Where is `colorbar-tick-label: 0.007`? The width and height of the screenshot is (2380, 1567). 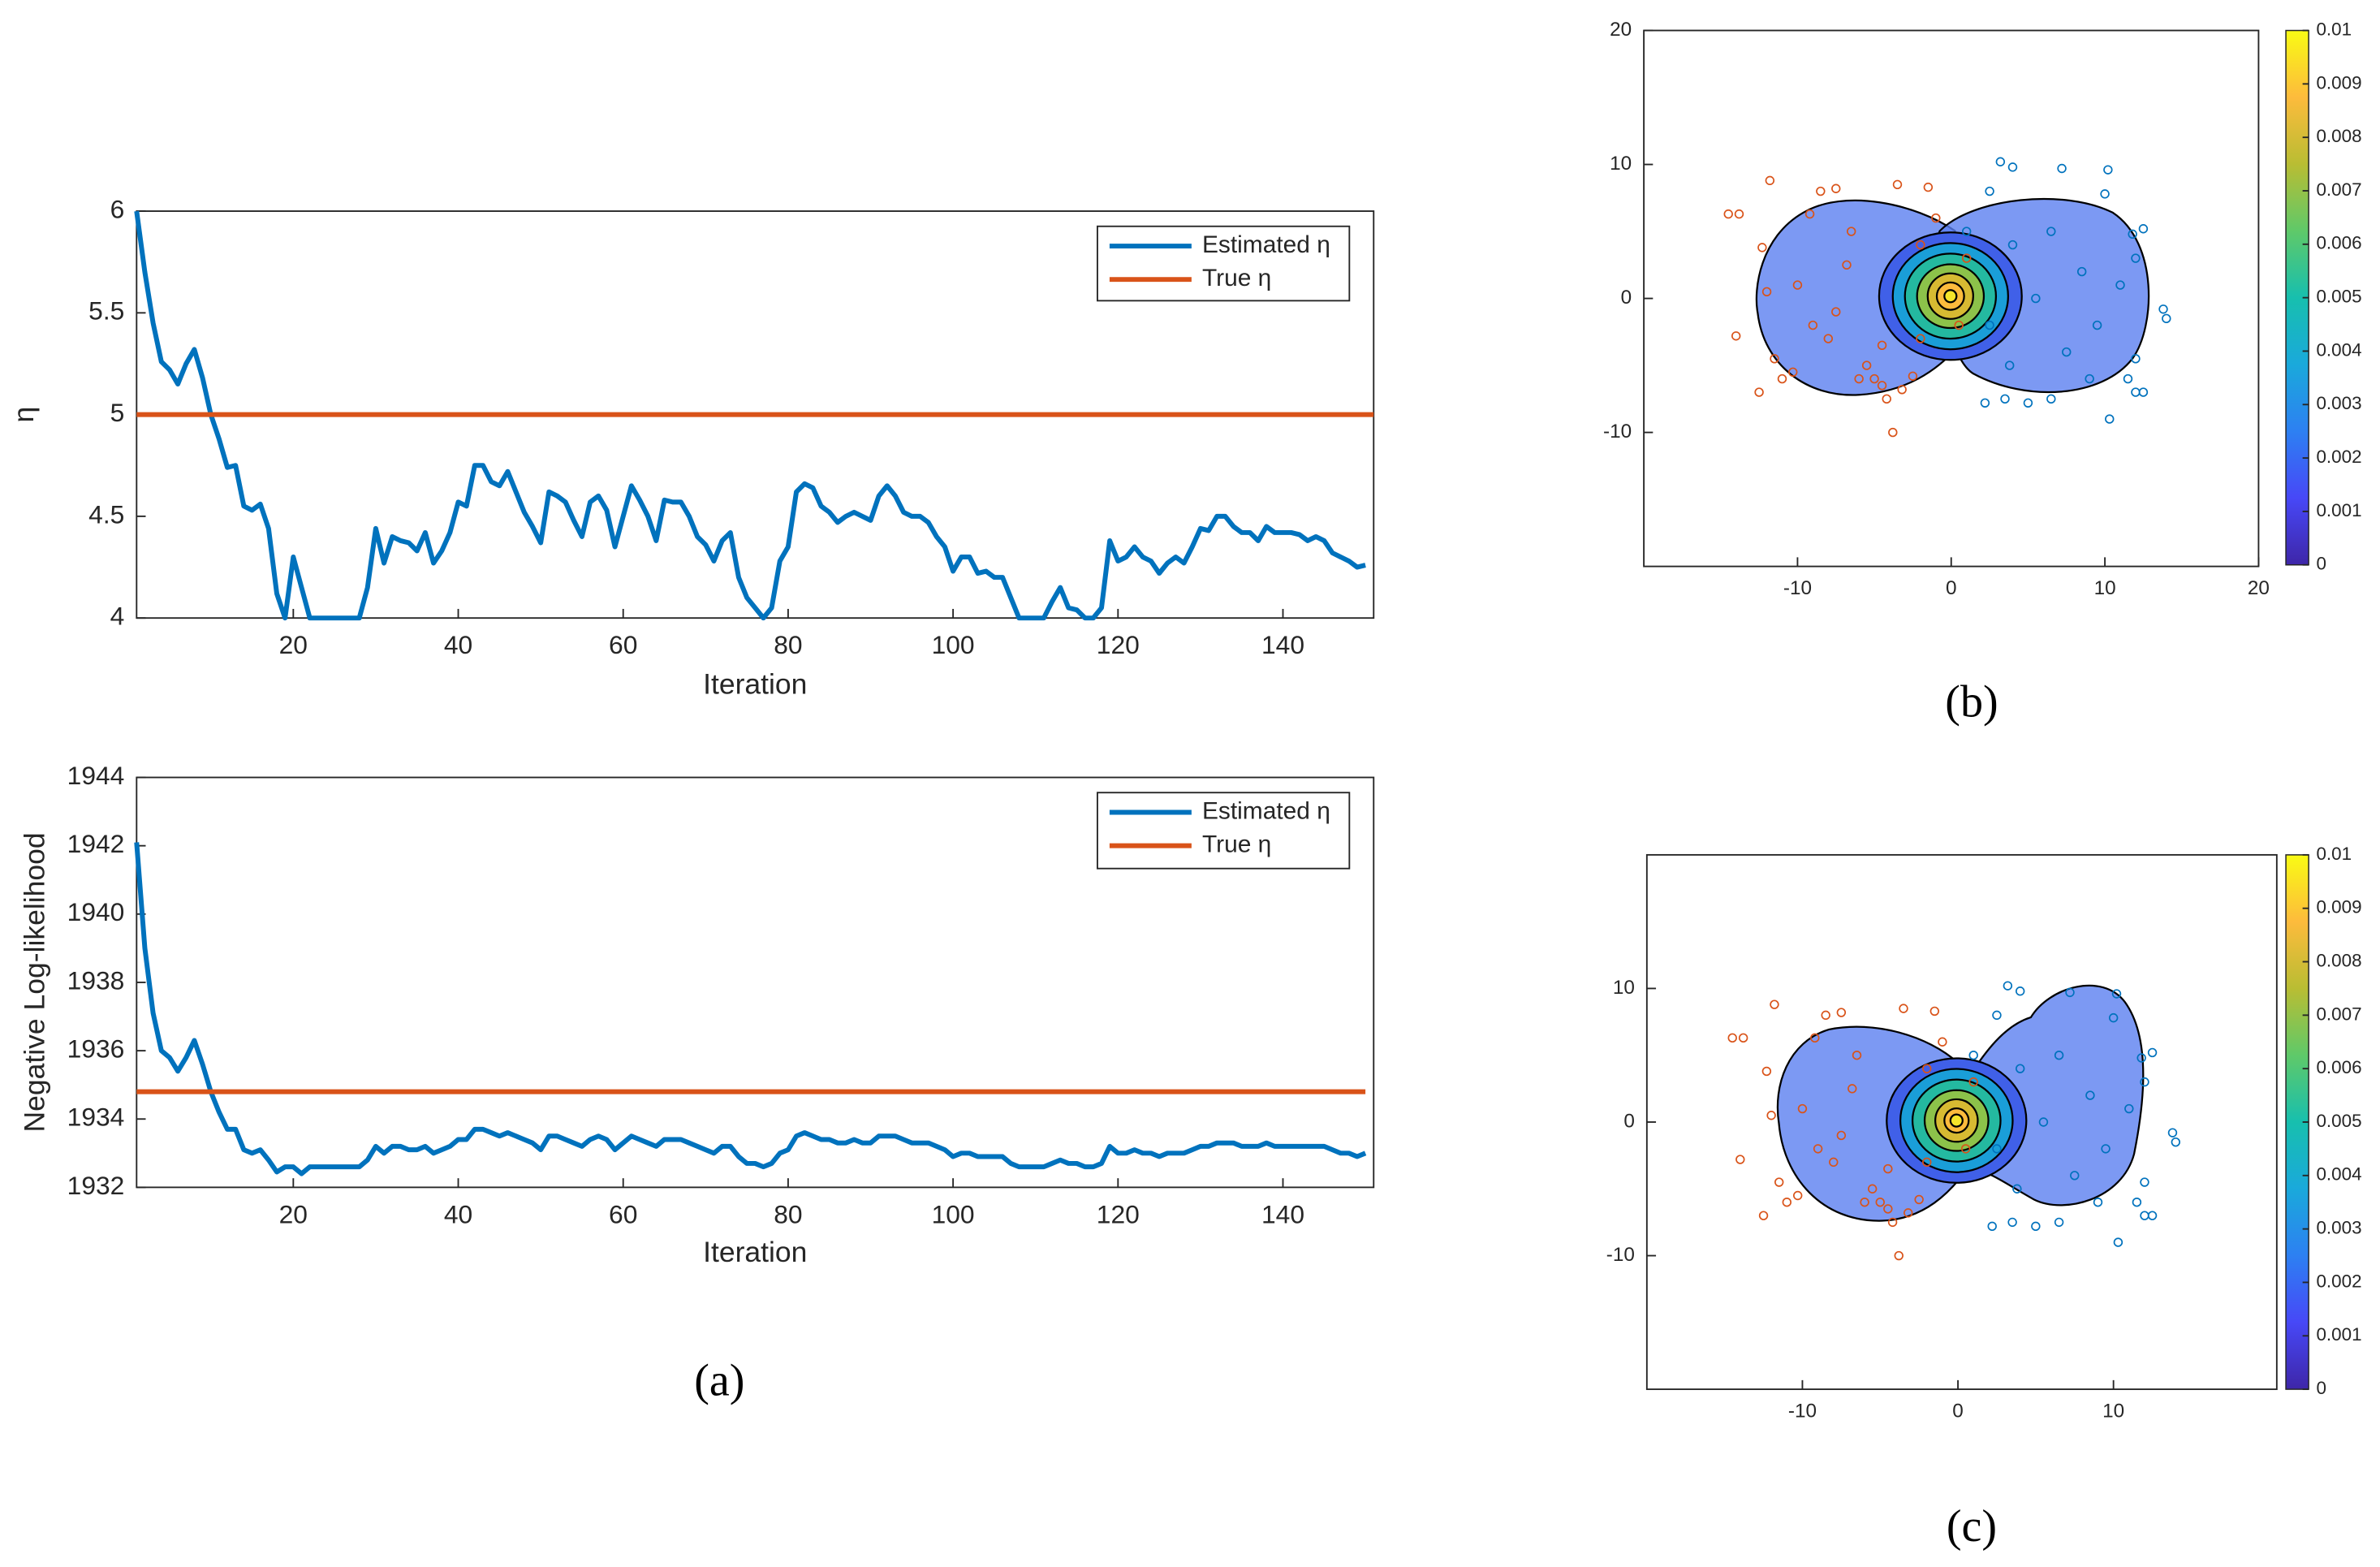 colorbar-tick-label: 0.007 is located at coordinates (2339, 1014).